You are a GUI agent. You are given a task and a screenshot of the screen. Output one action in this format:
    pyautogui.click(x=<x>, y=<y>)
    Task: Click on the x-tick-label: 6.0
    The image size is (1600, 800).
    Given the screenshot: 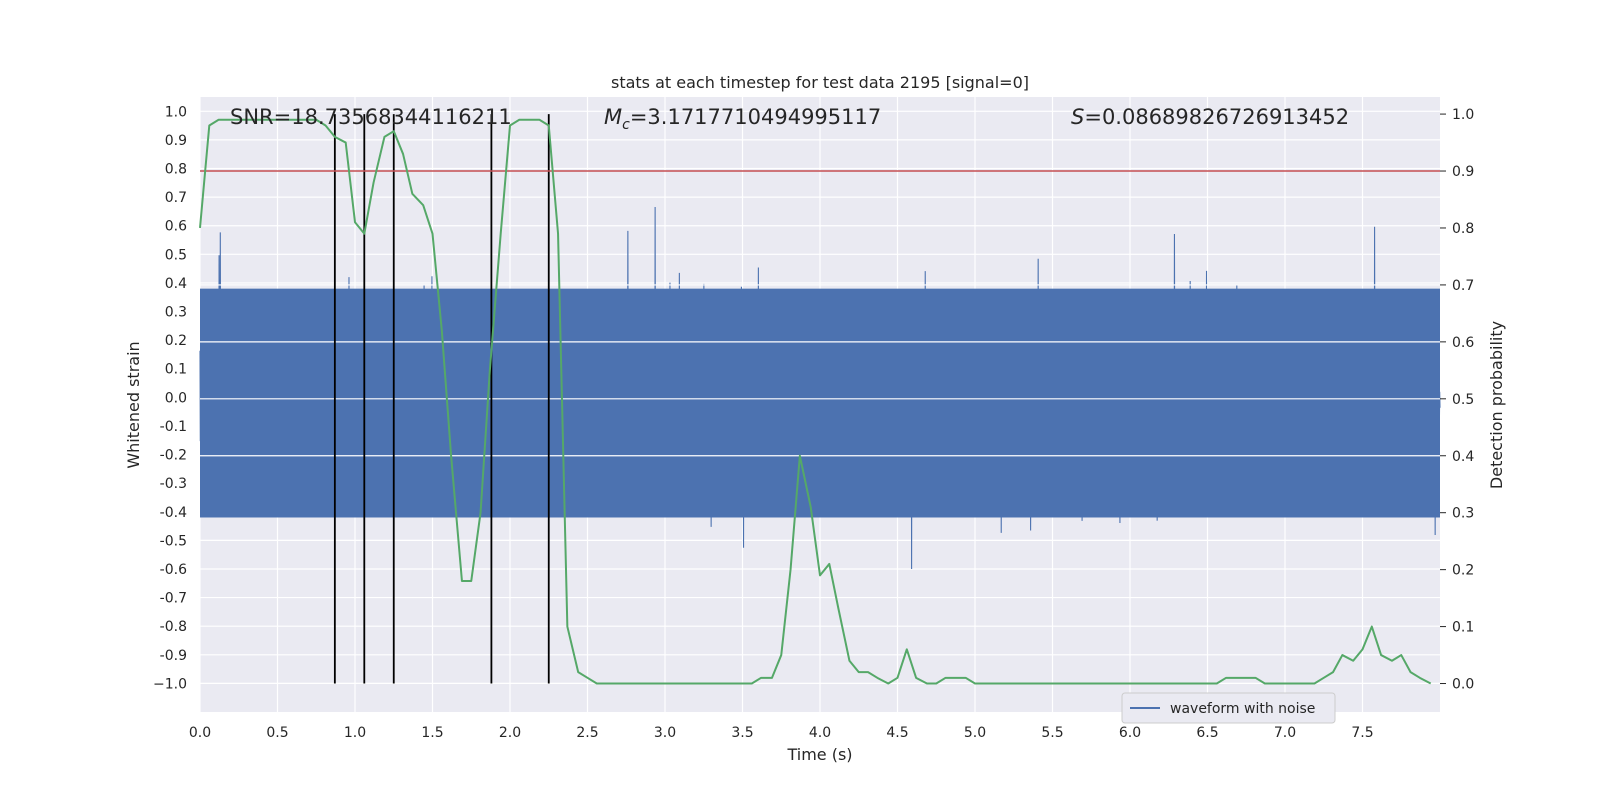 What is the action you would take?
    pyautogui.click(x=1130, y=733)
    